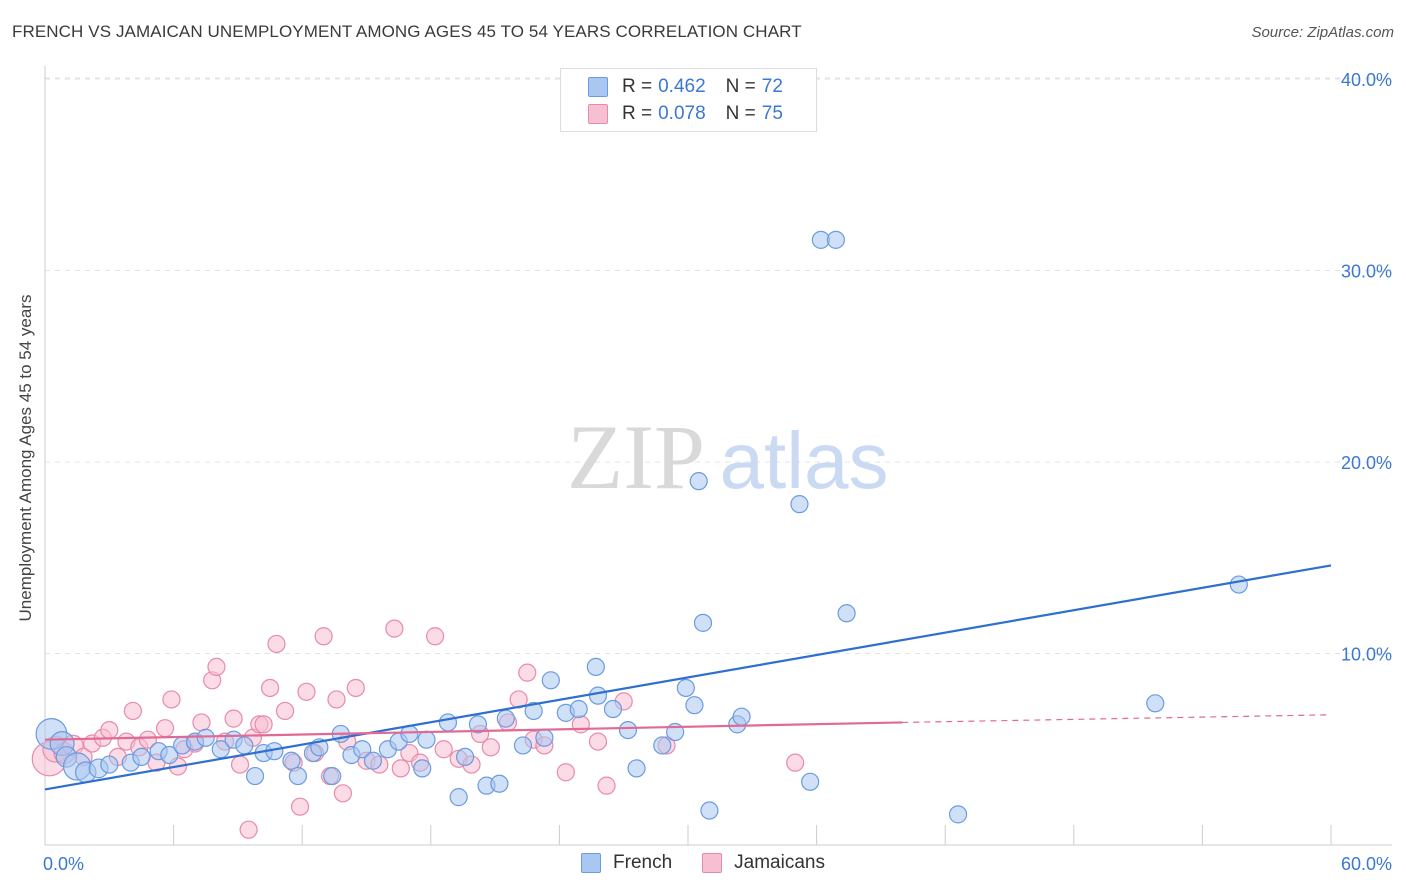 This screenshot has width=1406, height=892. Describe the element at coordinates (636, 457) in the screenshot. I see `watermark-zip: ZIP` at that location.